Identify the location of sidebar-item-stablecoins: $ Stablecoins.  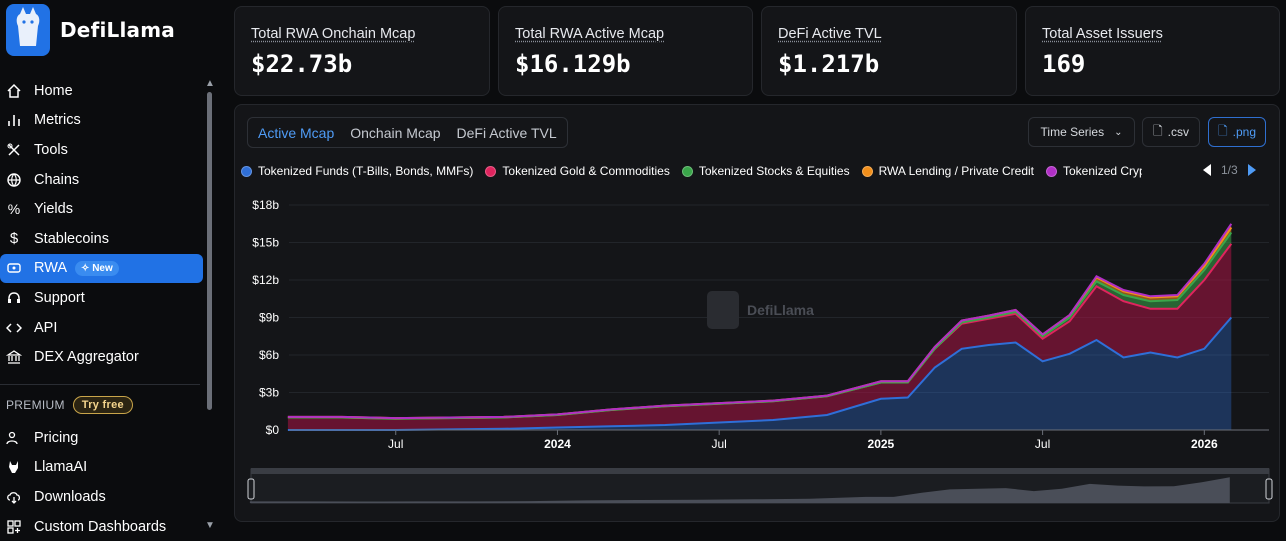
(101, 239).